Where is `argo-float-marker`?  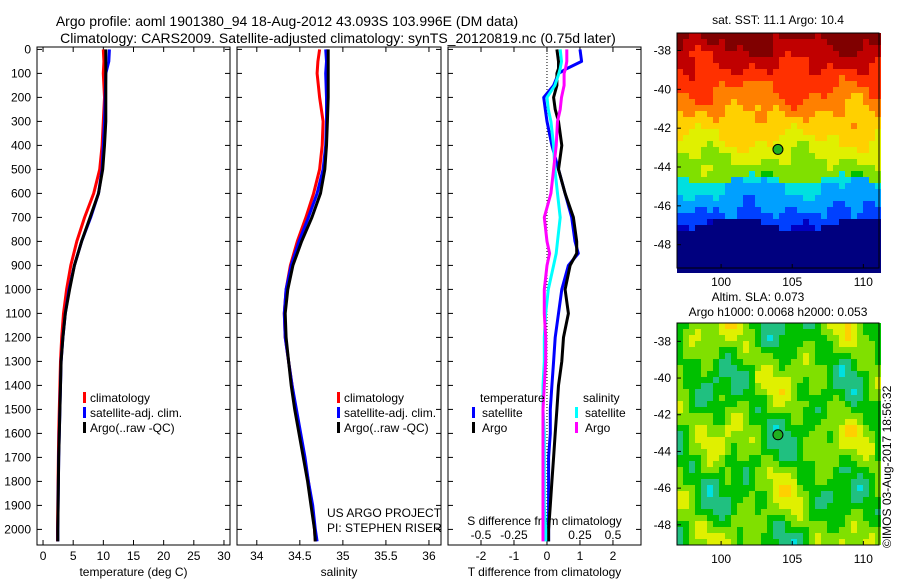 argo-float-marker is located at coordinates (778, 149).